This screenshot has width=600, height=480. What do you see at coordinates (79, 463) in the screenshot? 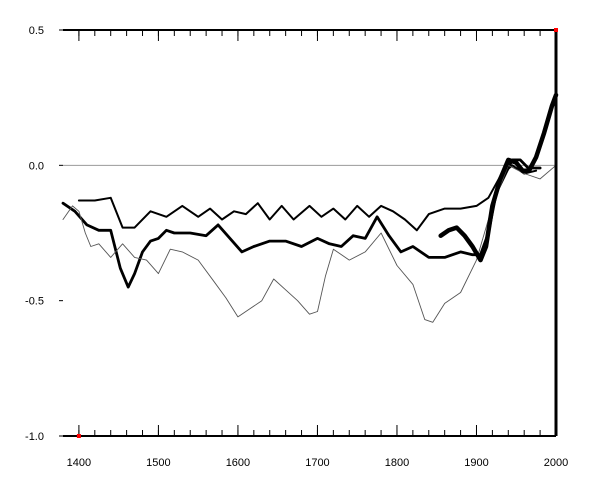
I see `x-tick-label: 1400` at bounding box center [79, 463].